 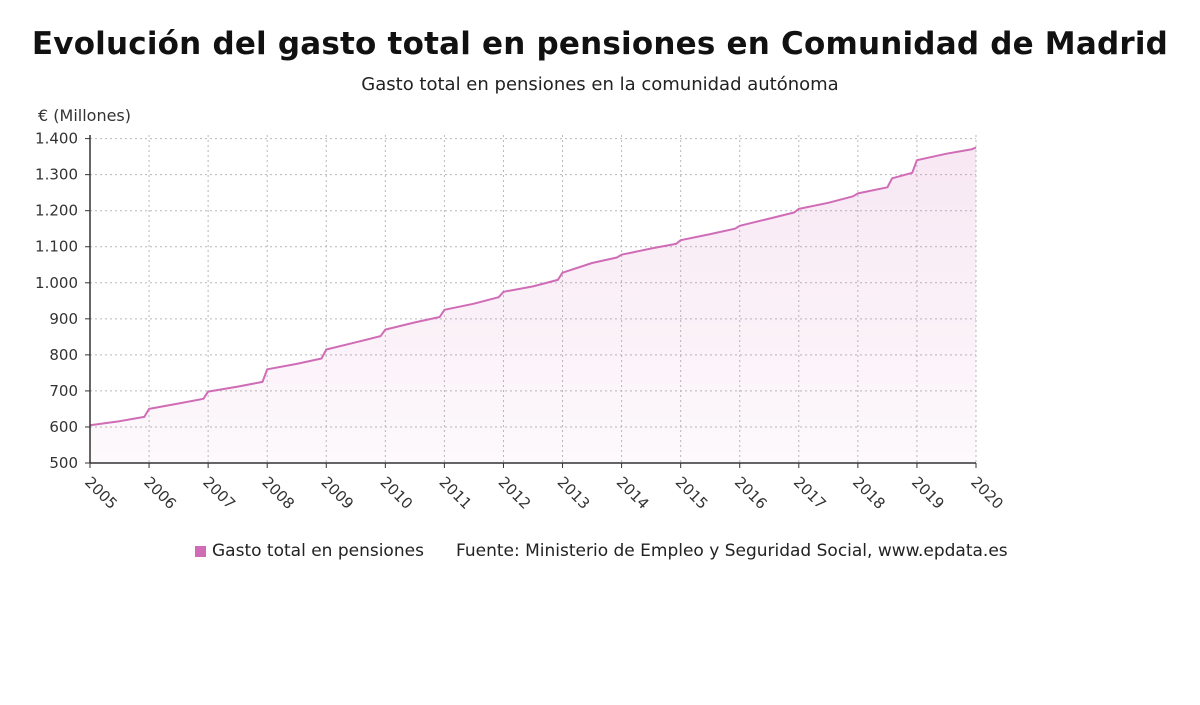 I want to click on x-tick-label: 2017, so click(x=810, y=493).